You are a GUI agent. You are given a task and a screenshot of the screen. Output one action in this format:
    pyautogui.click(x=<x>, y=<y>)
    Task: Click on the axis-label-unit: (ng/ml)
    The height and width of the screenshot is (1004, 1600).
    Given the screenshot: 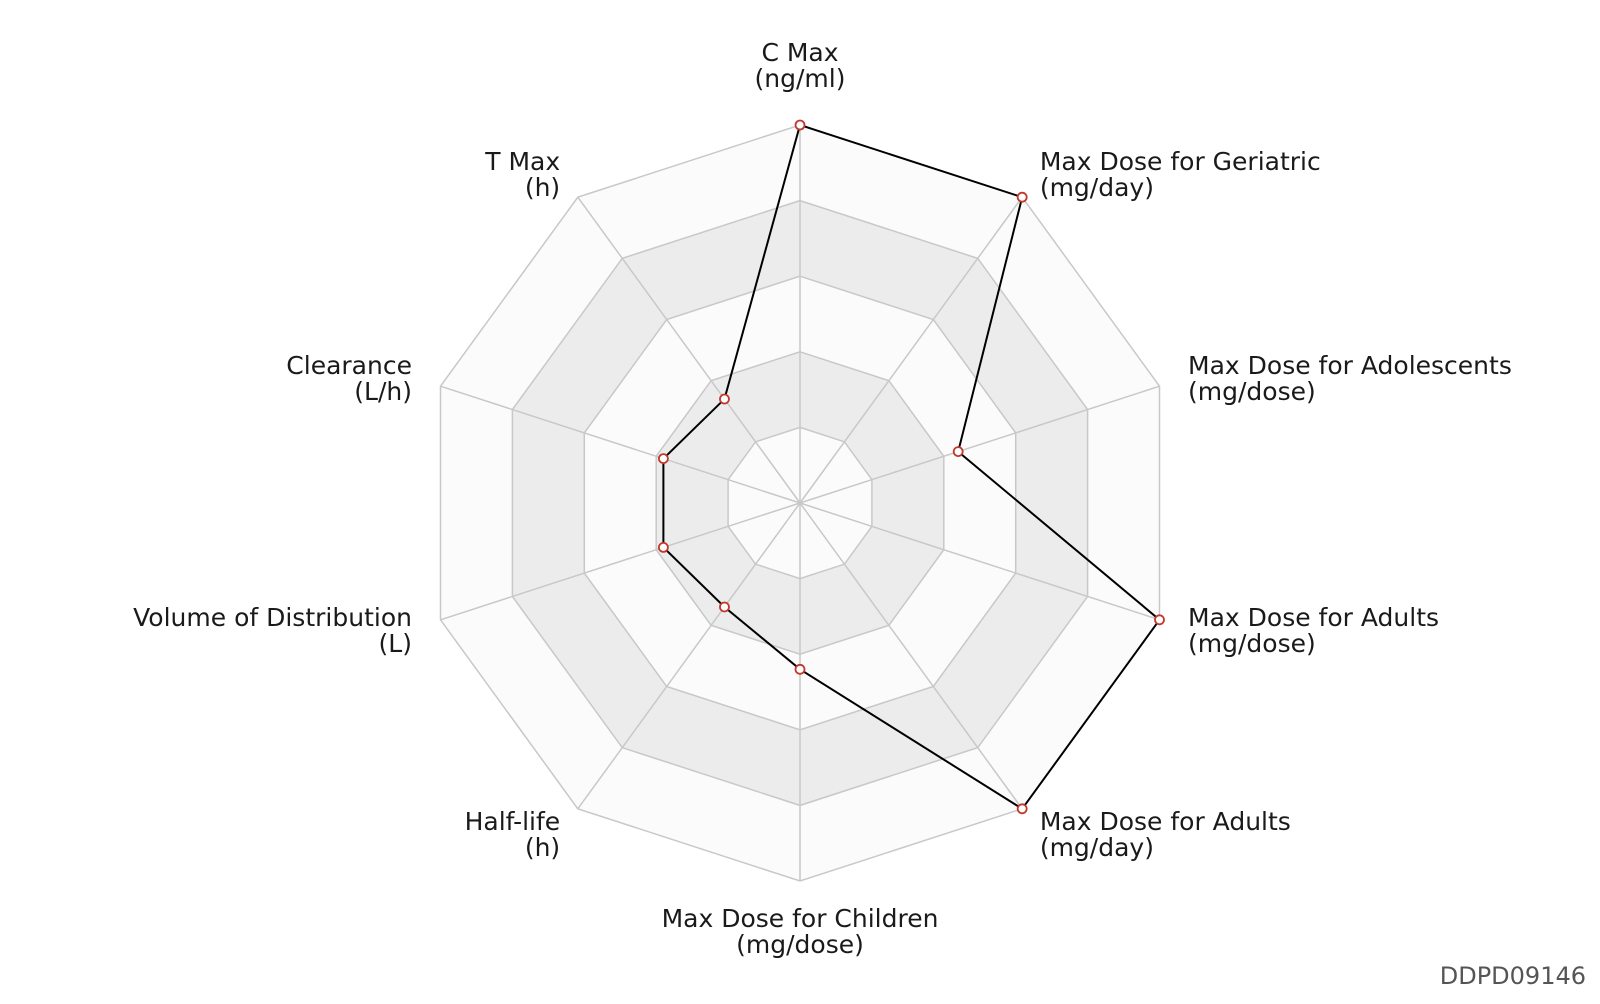 What is the action you would take?
    pyautogui.click(x=800, y=78)
    